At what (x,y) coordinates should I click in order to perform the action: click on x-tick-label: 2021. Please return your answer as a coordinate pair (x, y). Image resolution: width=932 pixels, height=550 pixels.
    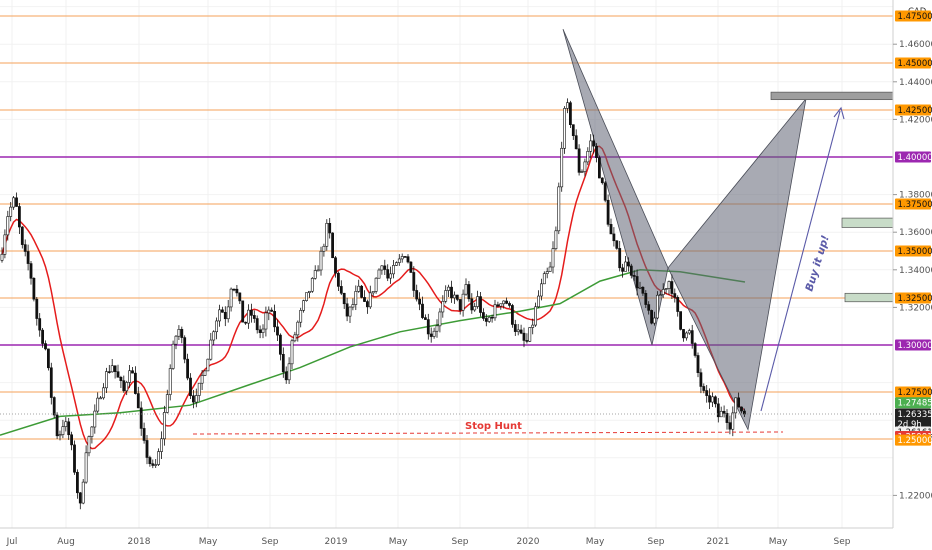
    Looking at the image, I should click on (718, 542).